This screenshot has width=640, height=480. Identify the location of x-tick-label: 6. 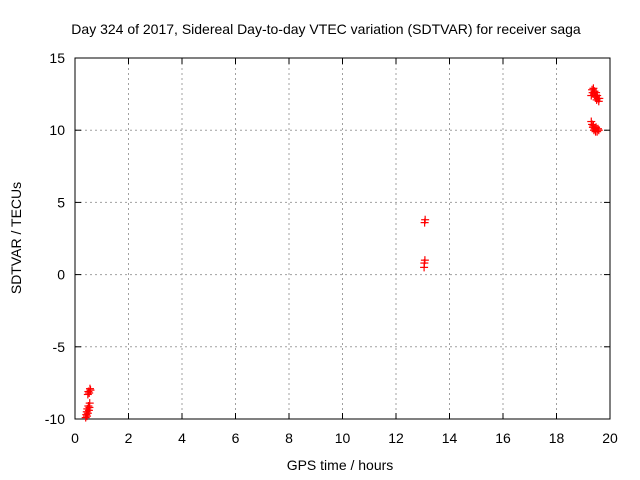
(236, 438).